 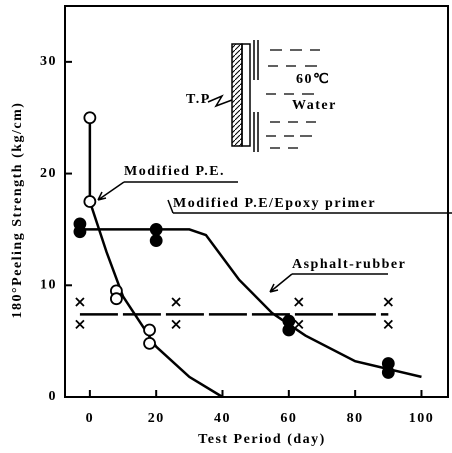 I want to click on x-tick-label: 60, so click(x=288, y=418).